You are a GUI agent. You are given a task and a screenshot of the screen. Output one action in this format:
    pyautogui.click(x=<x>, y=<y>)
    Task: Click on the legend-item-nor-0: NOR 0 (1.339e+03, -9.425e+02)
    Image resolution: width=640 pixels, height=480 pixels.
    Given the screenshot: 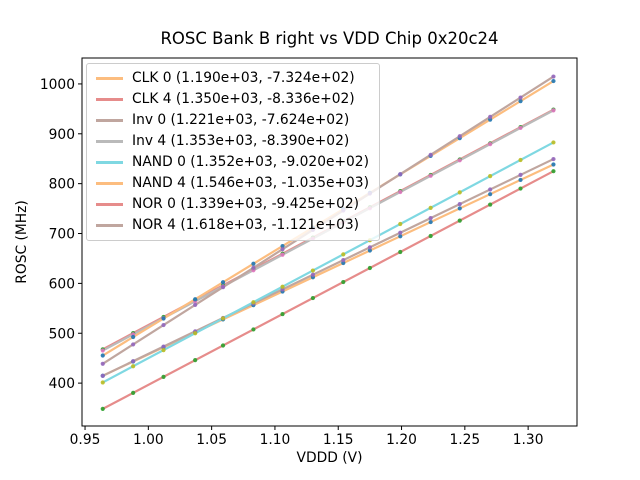 What is the action you would take?
    pyautogui.click(x=232, y=204)
    